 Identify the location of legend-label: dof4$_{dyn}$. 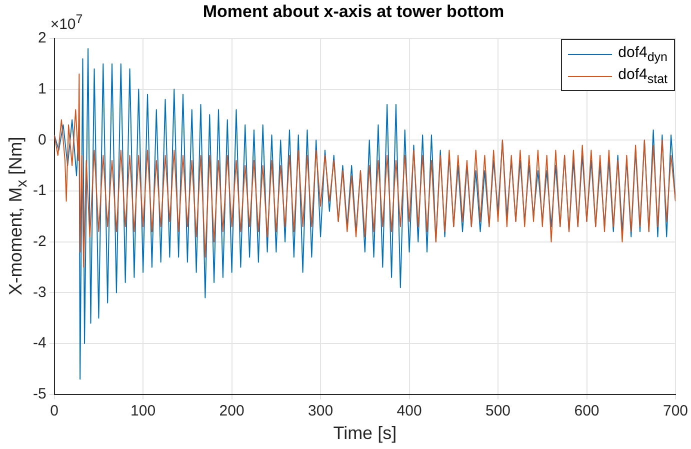
(643, 54).